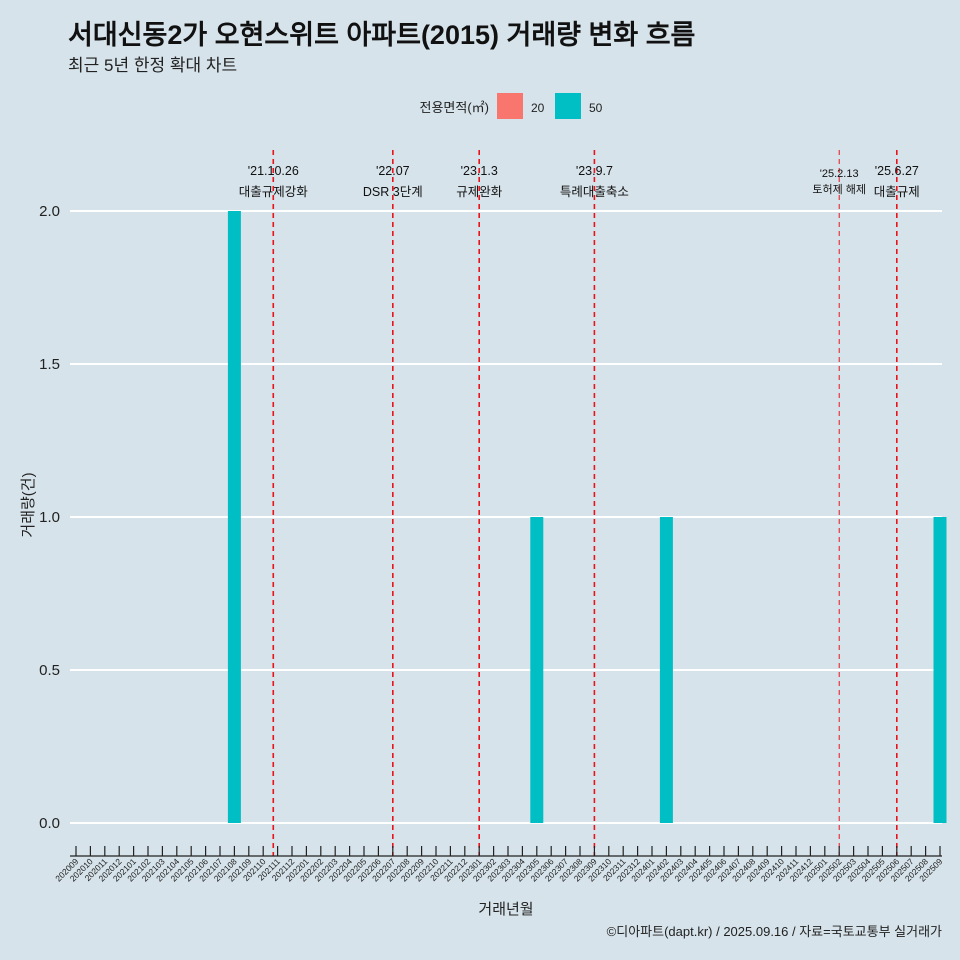 The width and height of the screenshot is (960, 960). What do you see at coordinates (49, 517) in the screenshot?
I see `y-tick-label: 1.0` at bounding box center [49, 517].